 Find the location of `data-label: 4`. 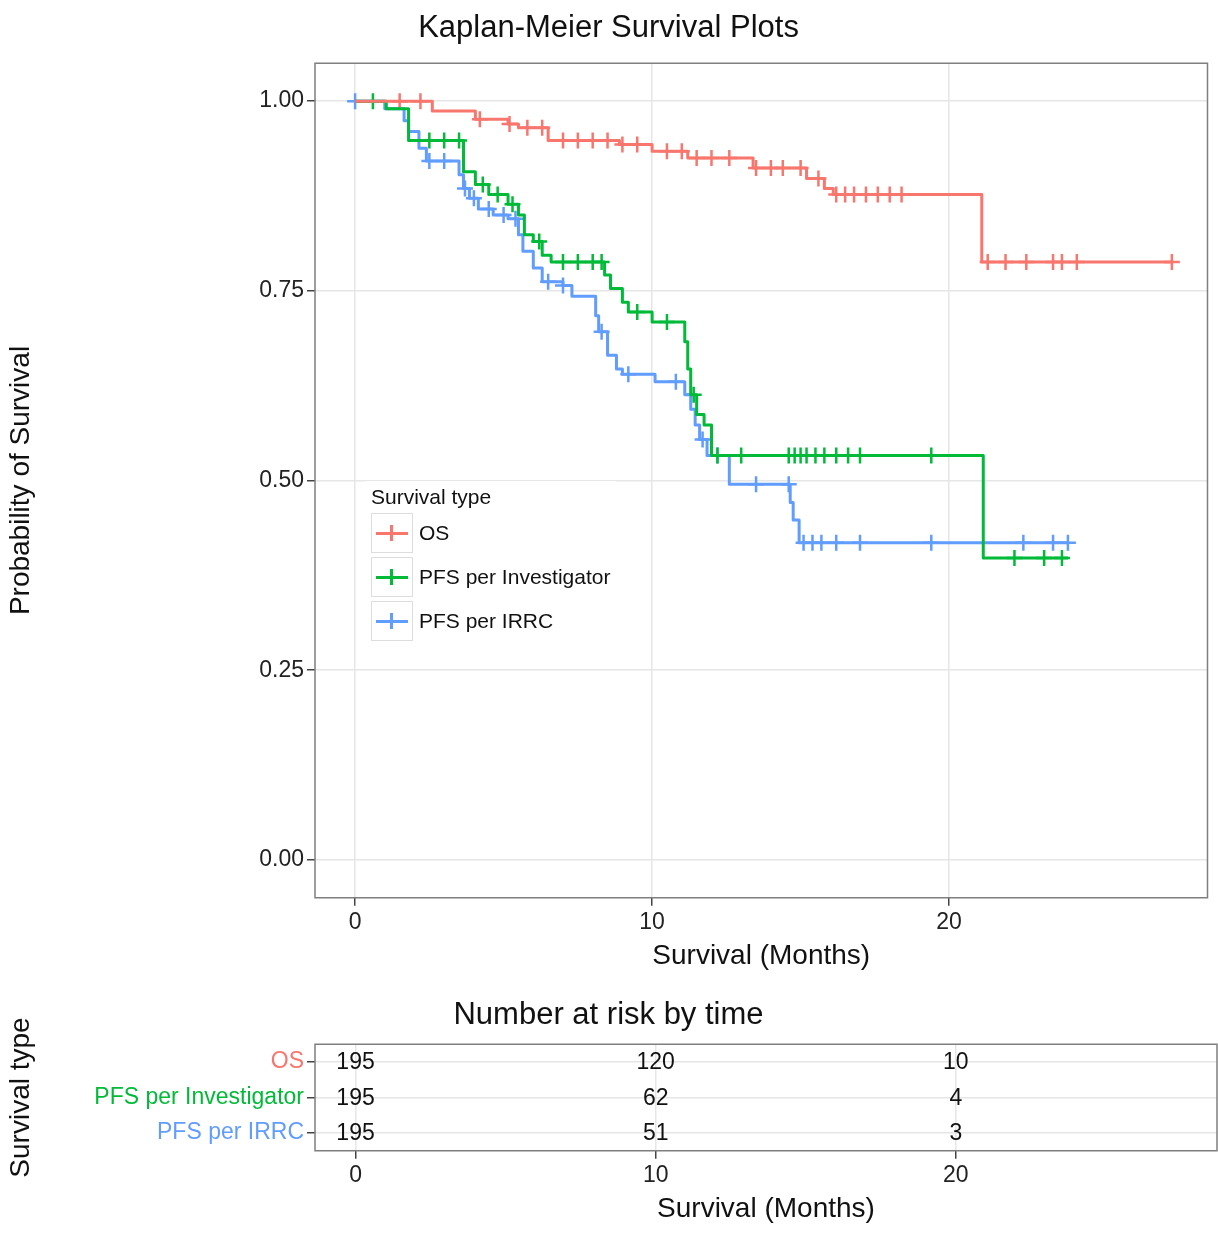

data-label: 4 is located at coordinates (956, 1096).